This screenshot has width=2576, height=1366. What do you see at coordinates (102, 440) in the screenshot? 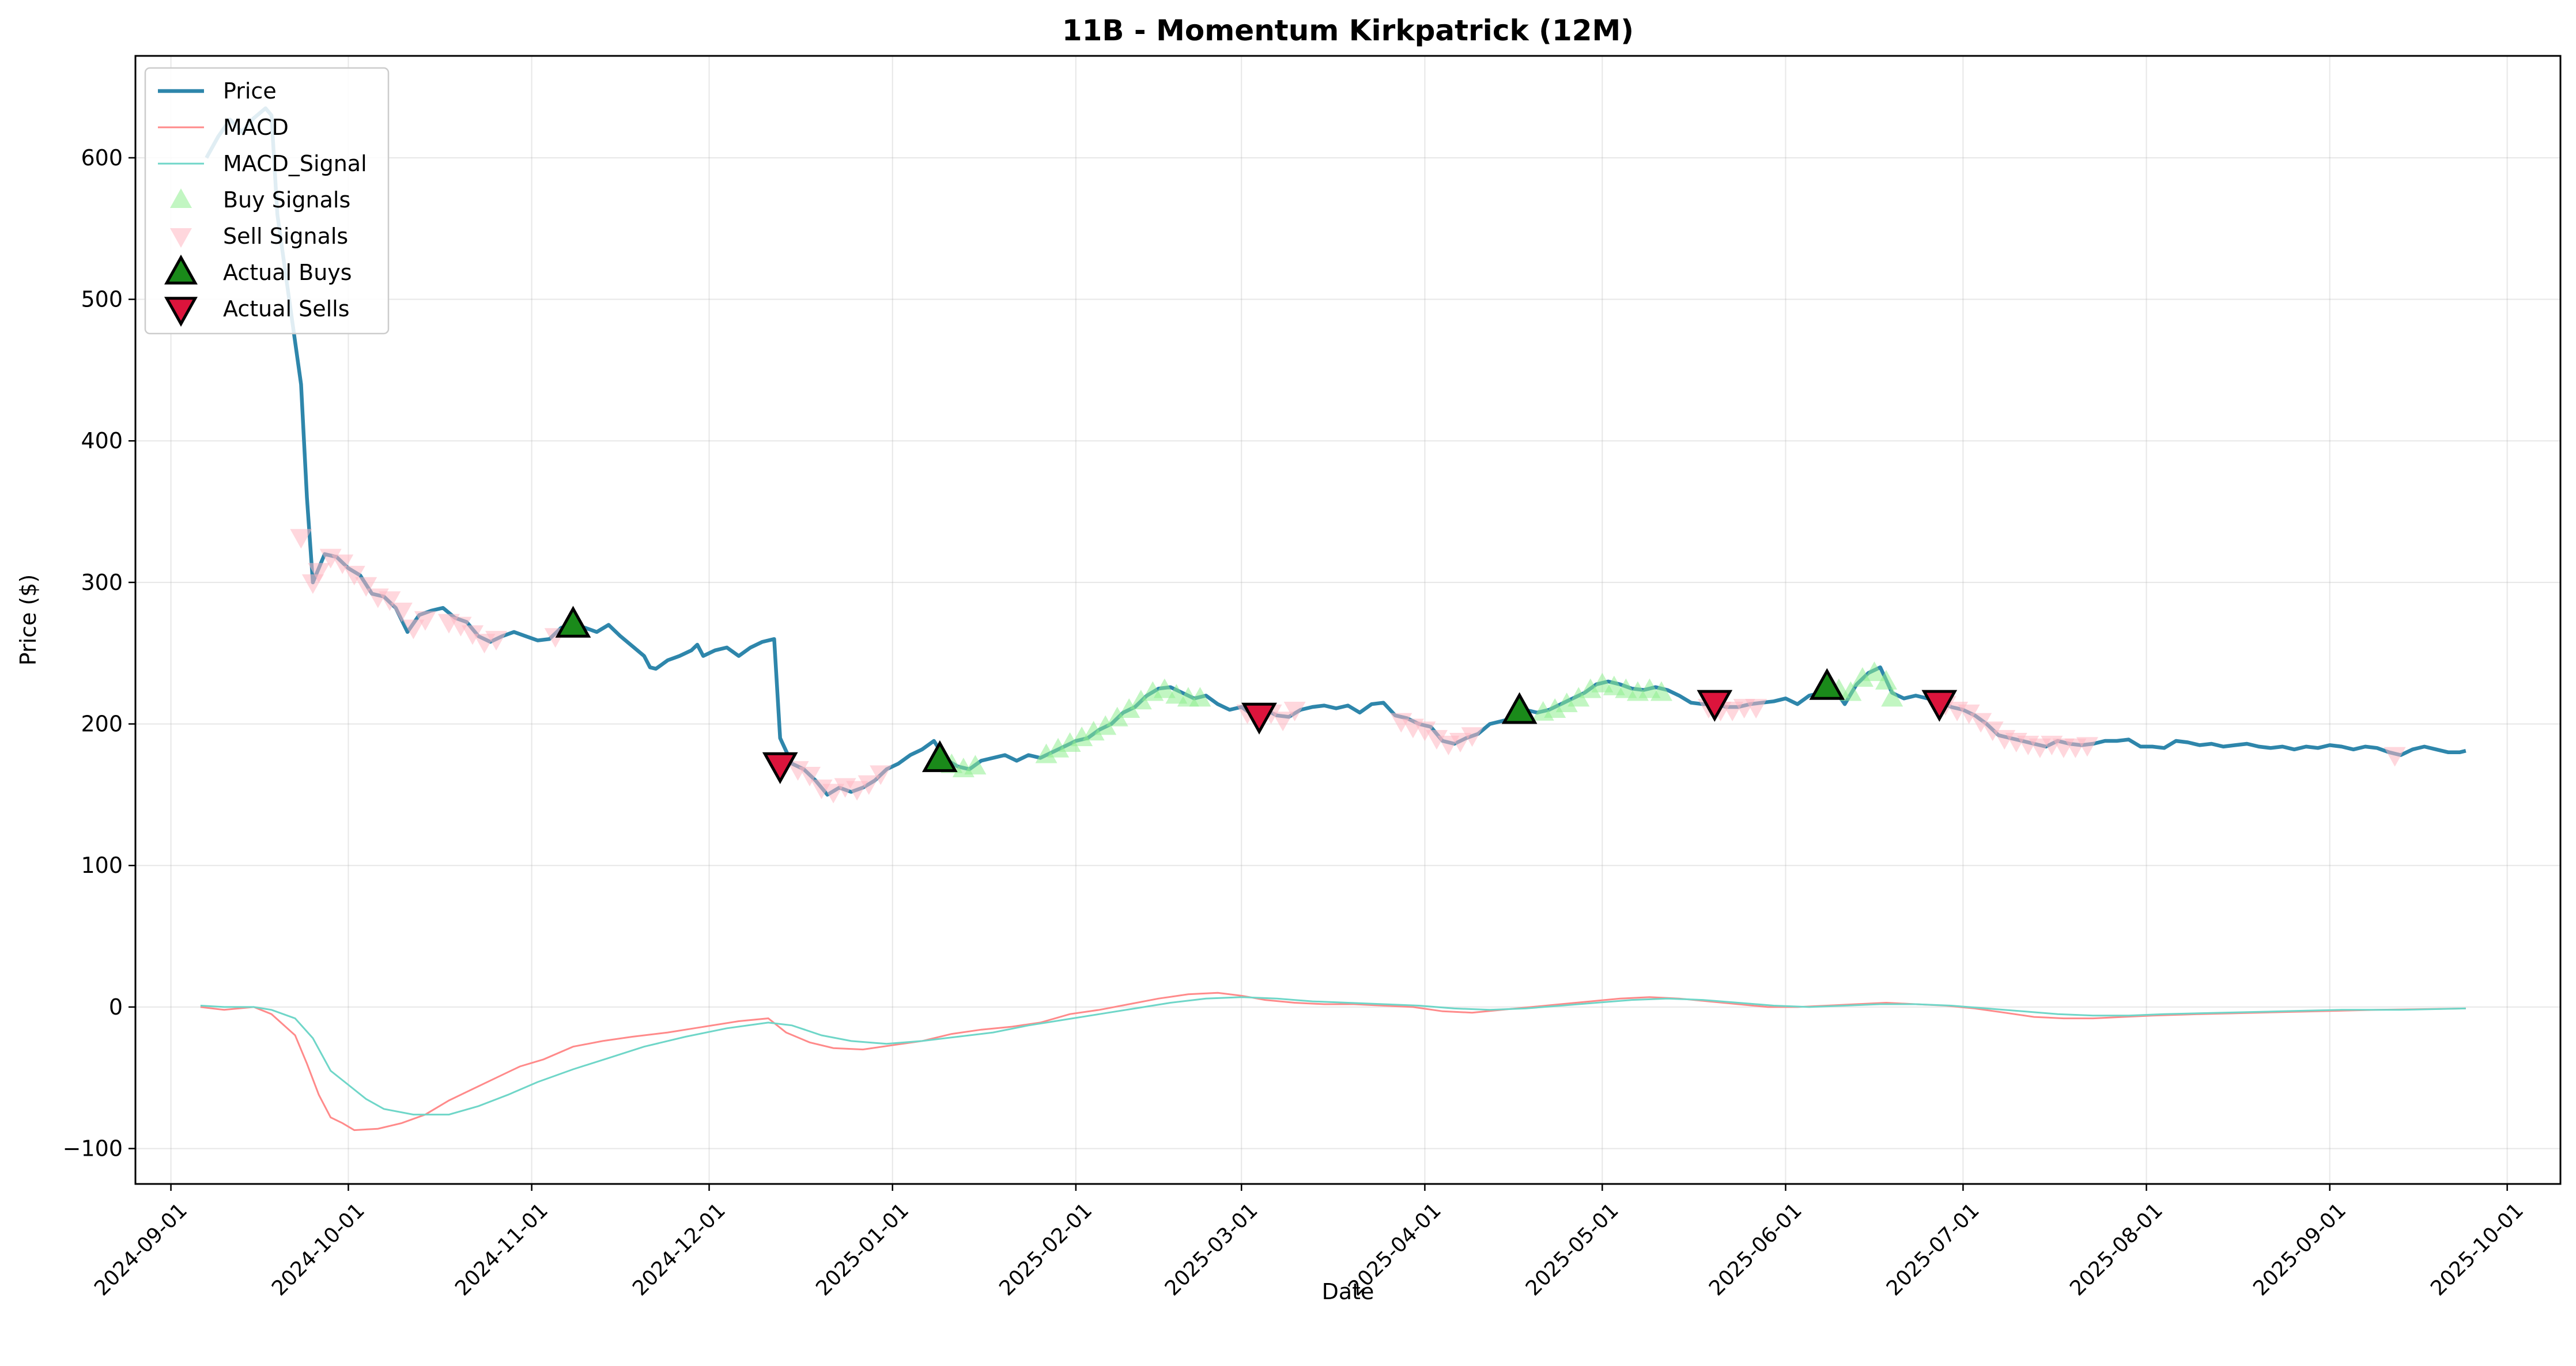
I see `y-tick-label: 400` at bounding box center [102, 440].